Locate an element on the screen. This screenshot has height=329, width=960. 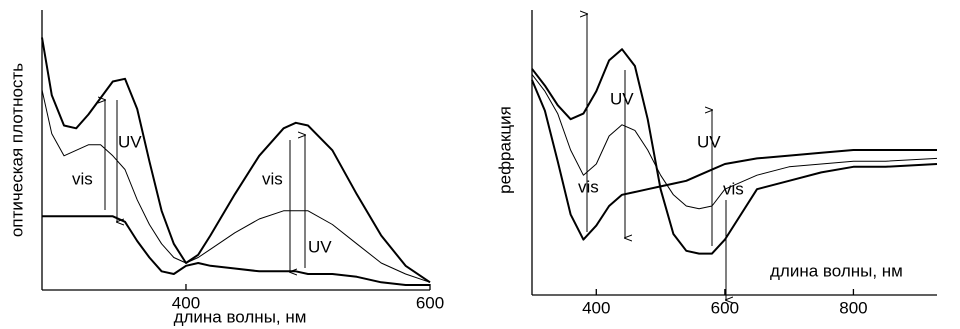
y-axis-label: рефракция is located at coordinates (504, 150).